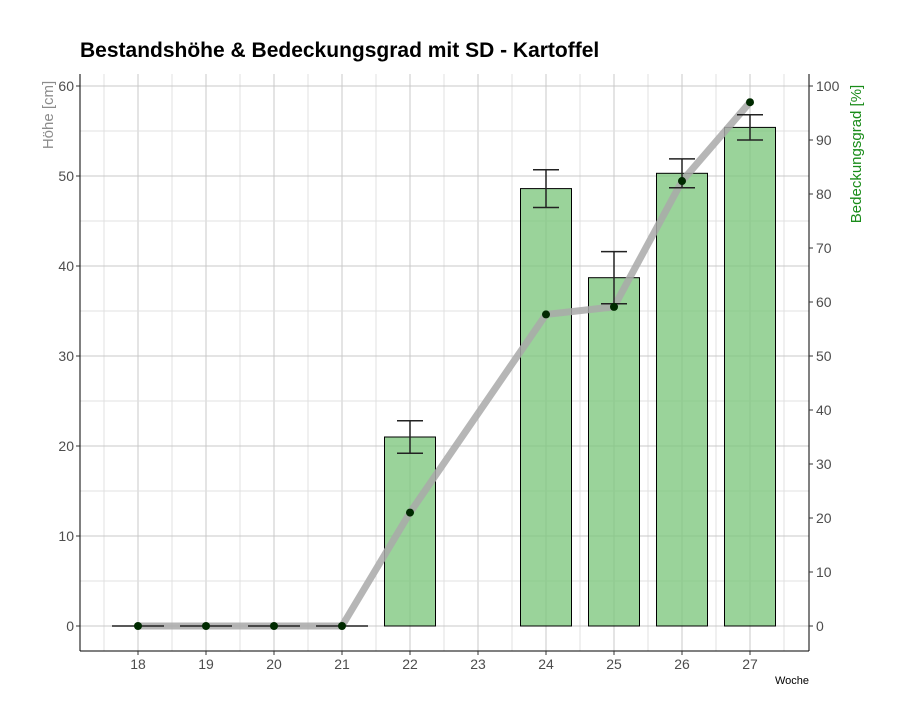  I want to click on tick-label-right: 40, so click(824, 410).